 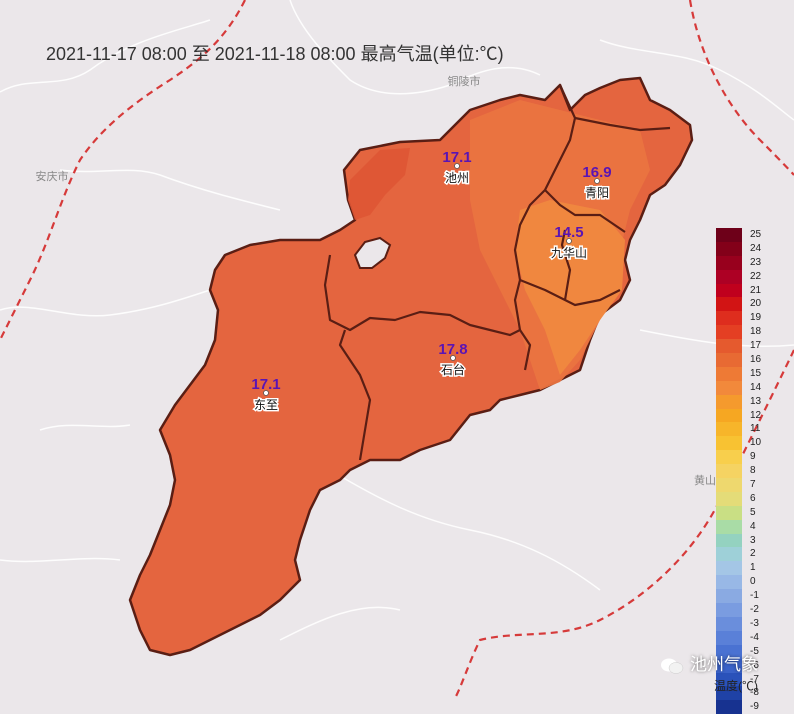 I want to click on legend-row: 15, so click(x=746, y=373).